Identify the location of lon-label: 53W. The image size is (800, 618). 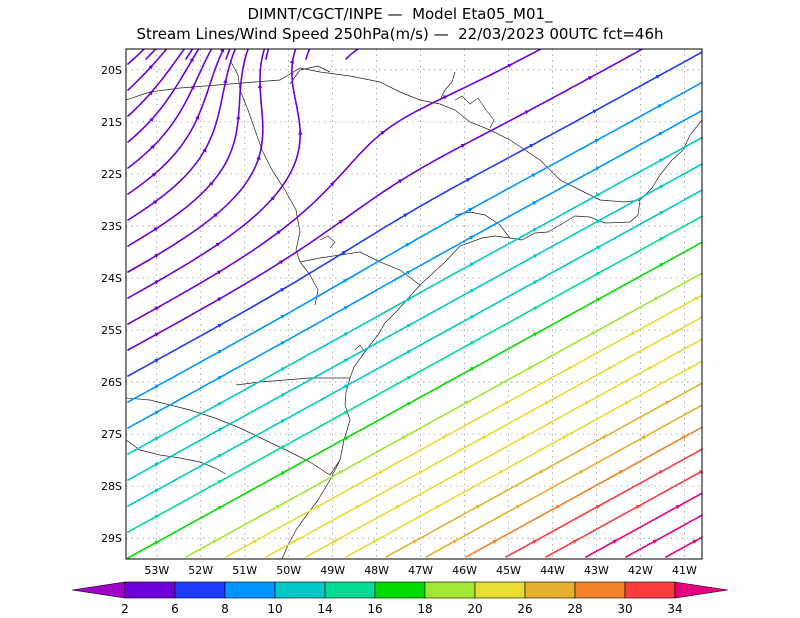
(156, 570).